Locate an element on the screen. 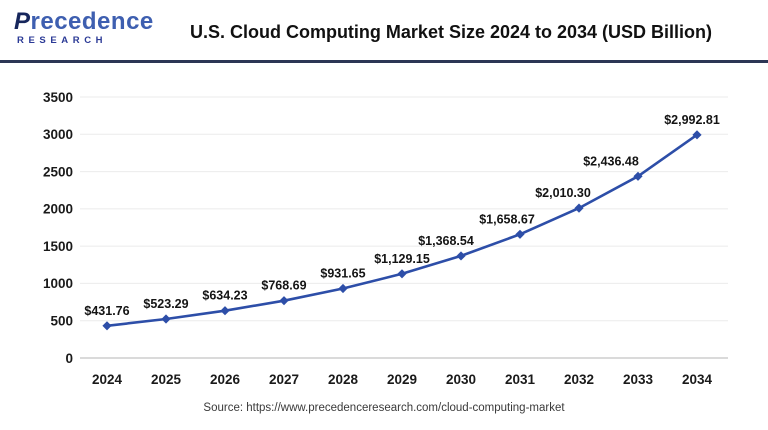 The height and width of the screenshot is (430, 768). x-axis-tick-label: 2033 is located at coordinates (638, 379).